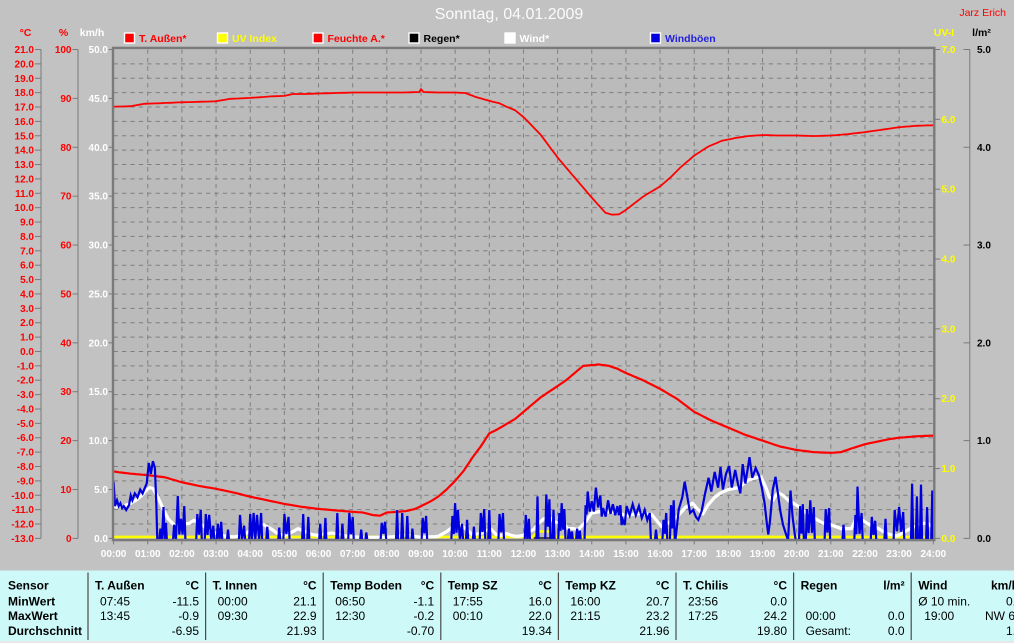 Image resolution: width=1014 pixels, height=643 pixels. What do you see at coordinates (99, 294) in the screenshot?
I see `svg-text: 25.0` at bounding box center [99, 294].